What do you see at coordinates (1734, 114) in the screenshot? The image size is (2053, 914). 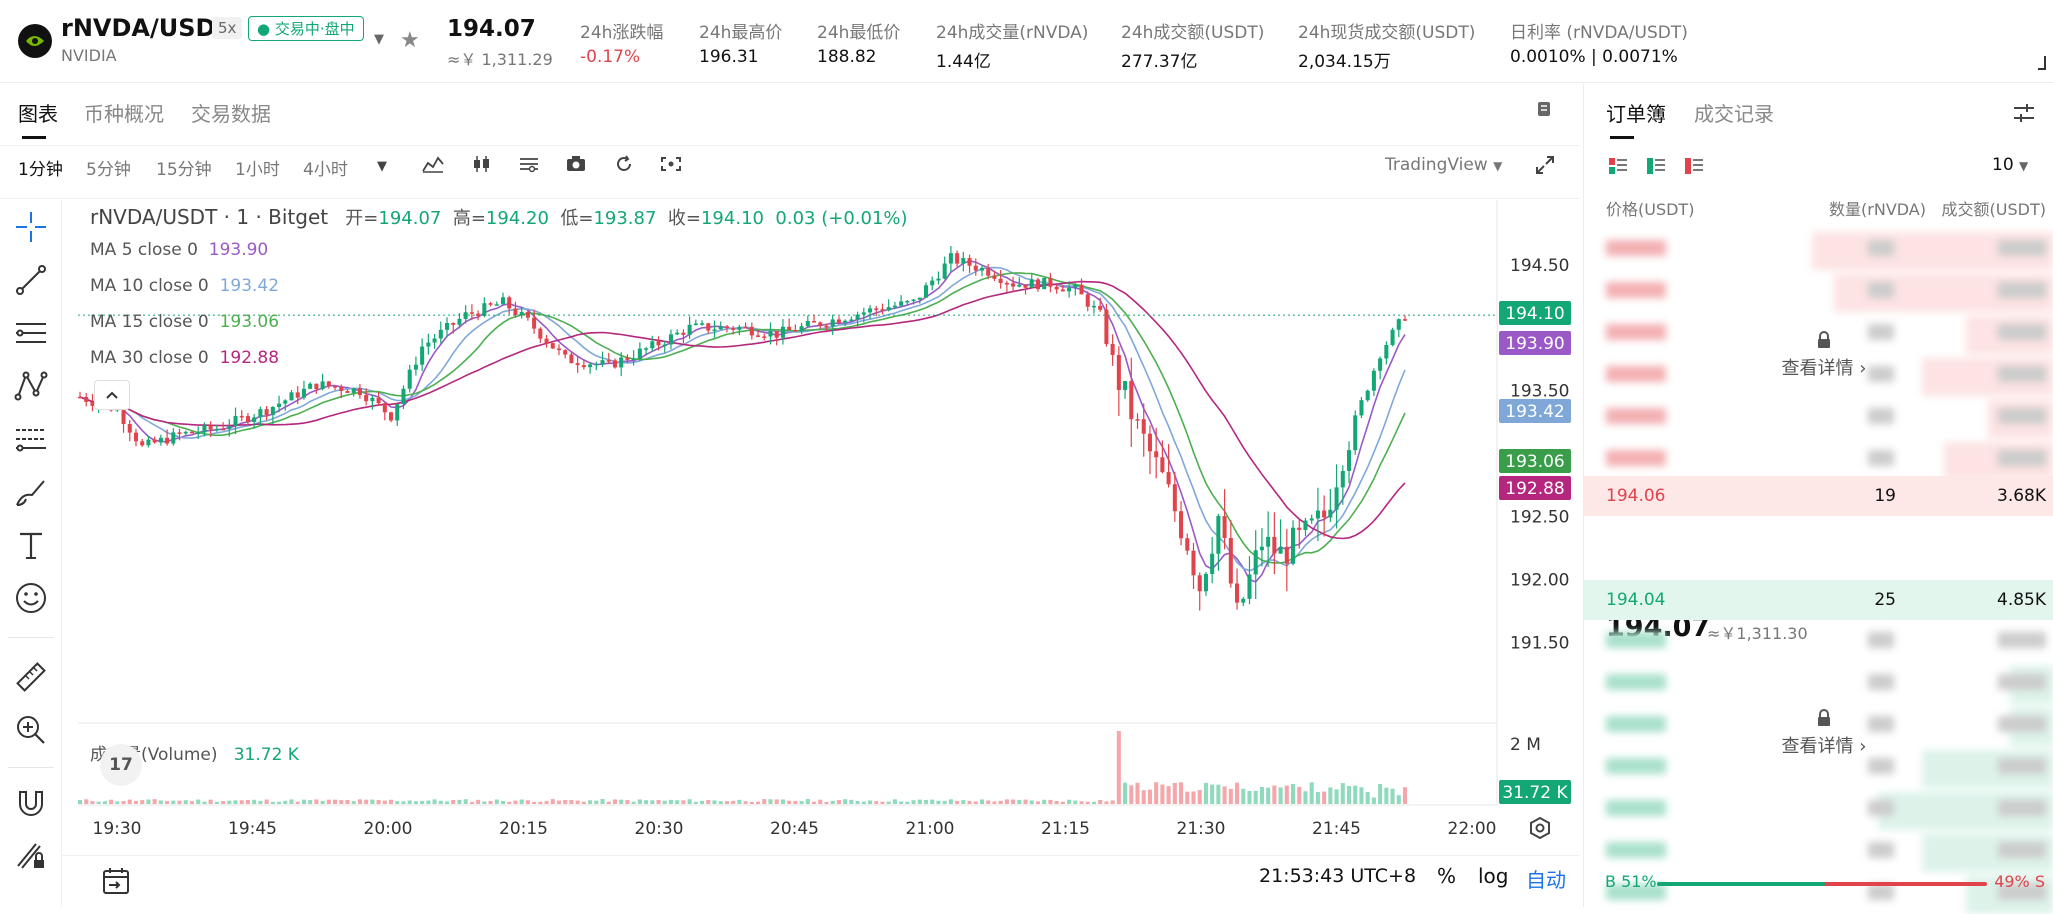 I see `tab-trades: 成交记录` at bounding box center [1734, 114].